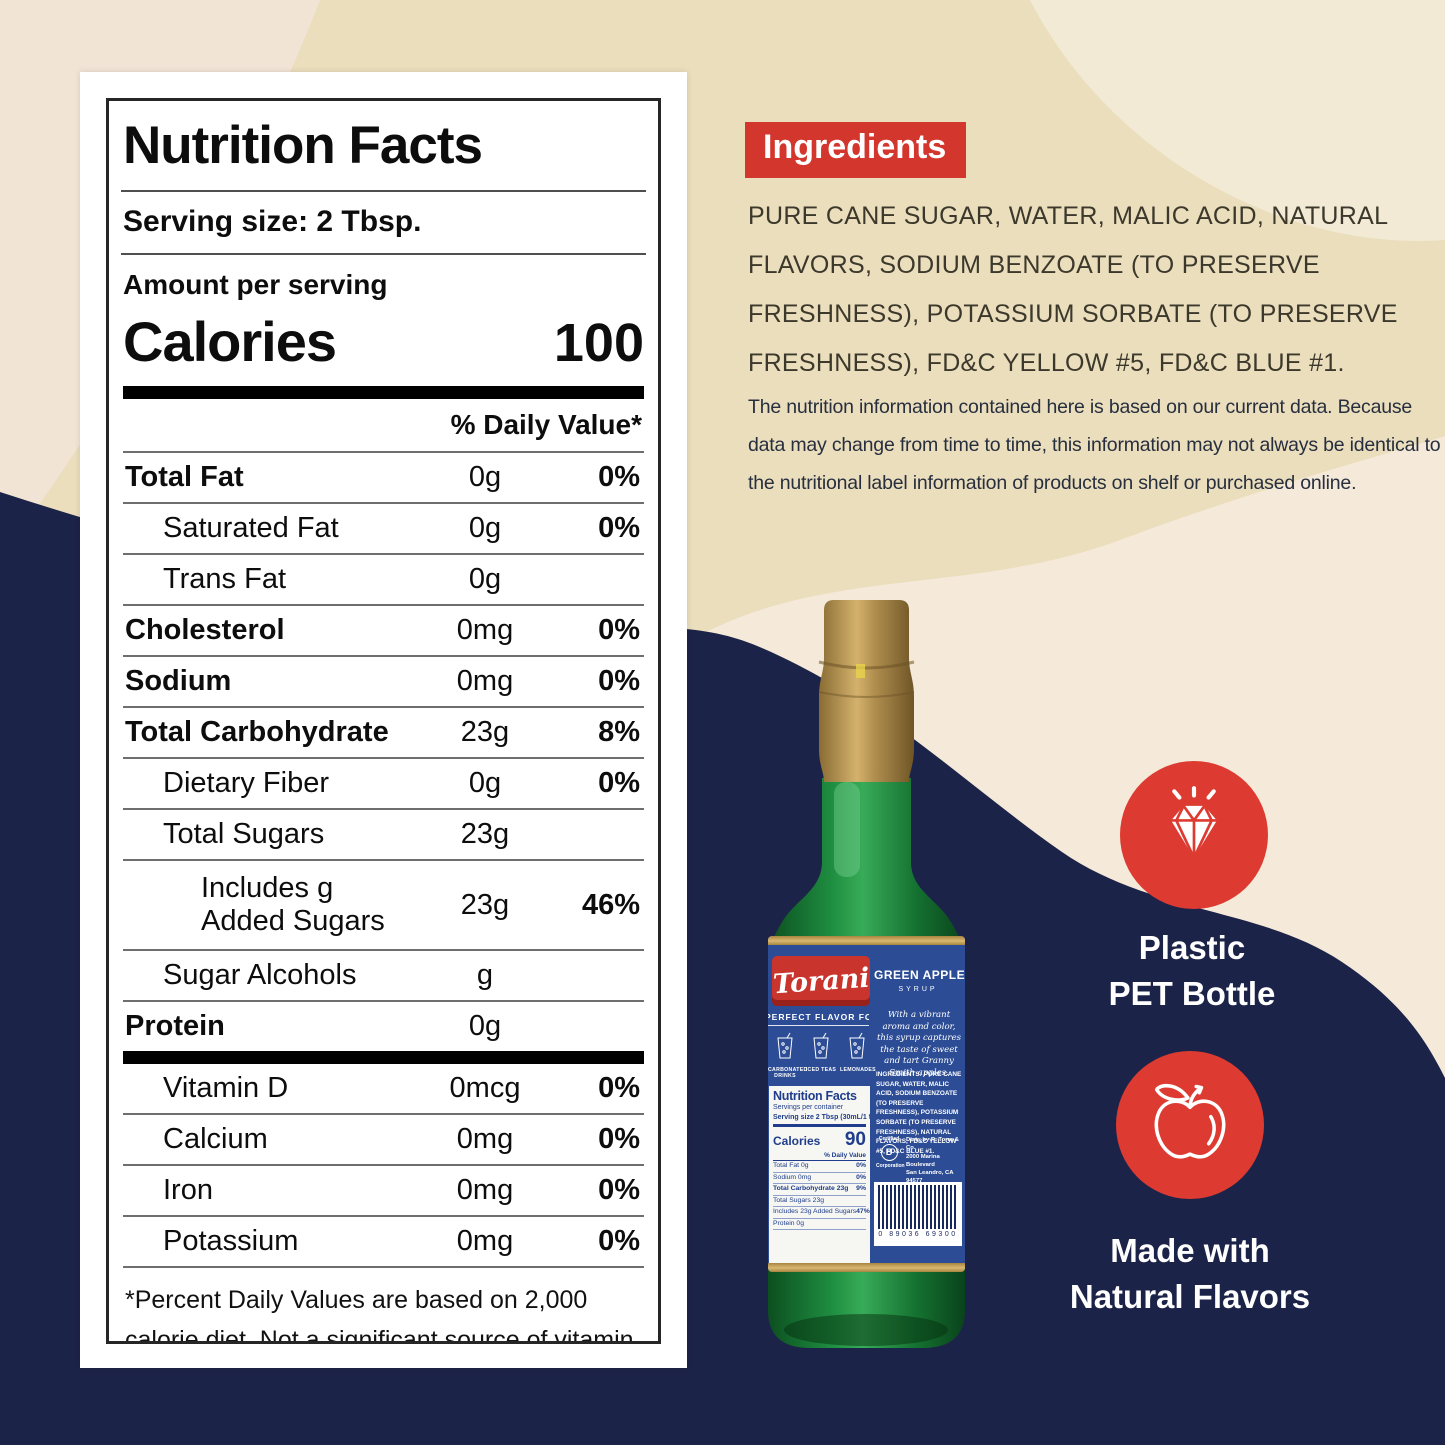 This screenshot has width=1445, height=1445. I want to click on nutrition-row-dietary-fiber: Dietary Fiber 0g 0%, so click(383, 784).